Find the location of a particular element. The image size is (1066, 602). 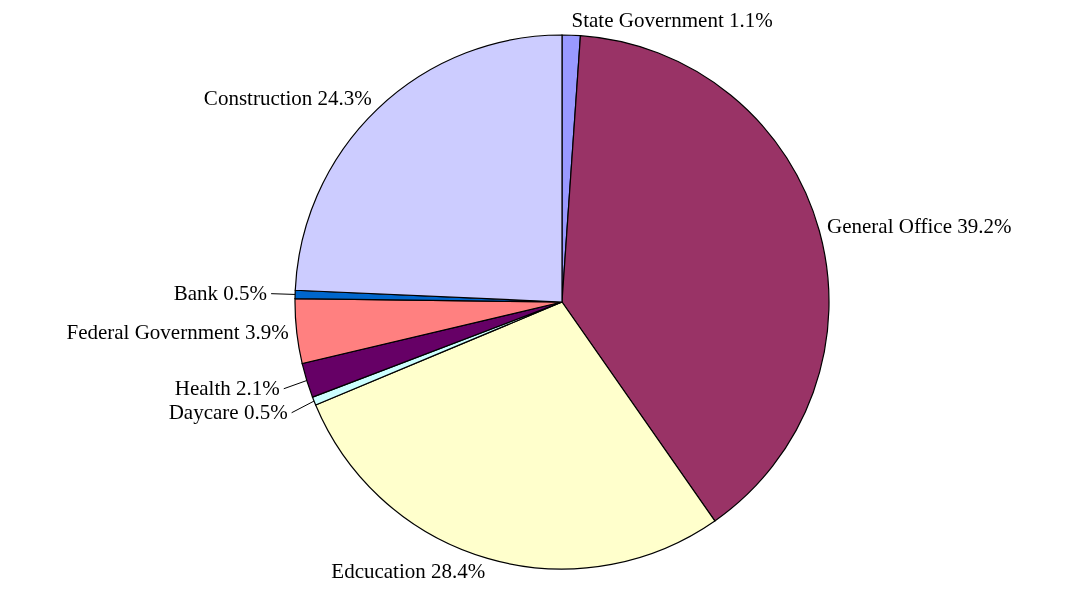

slice-label: Health 2.1% is located at coordinates (227, 387).